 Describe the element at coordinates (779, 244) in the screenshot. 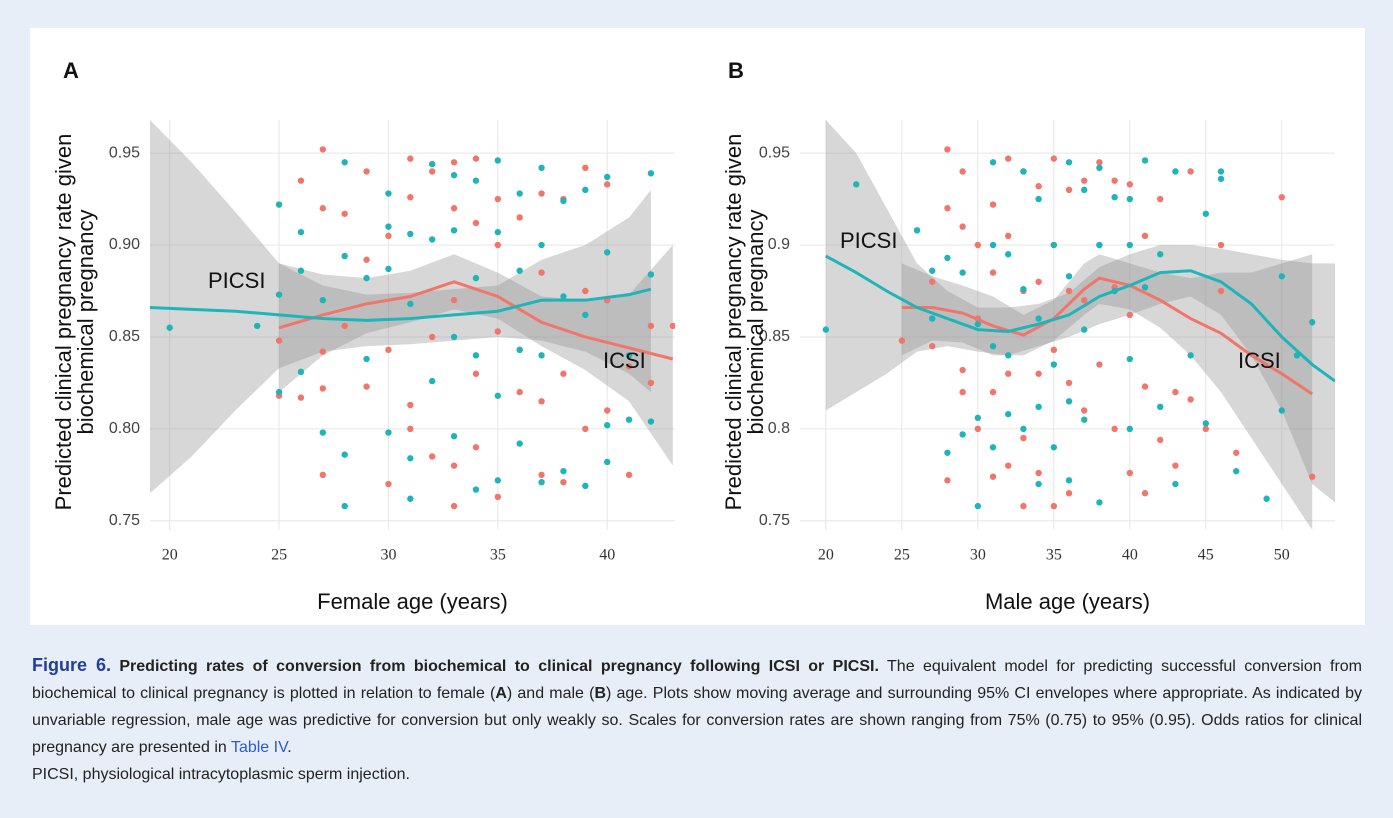

I see `y-tick-label: 0.9` at that location.